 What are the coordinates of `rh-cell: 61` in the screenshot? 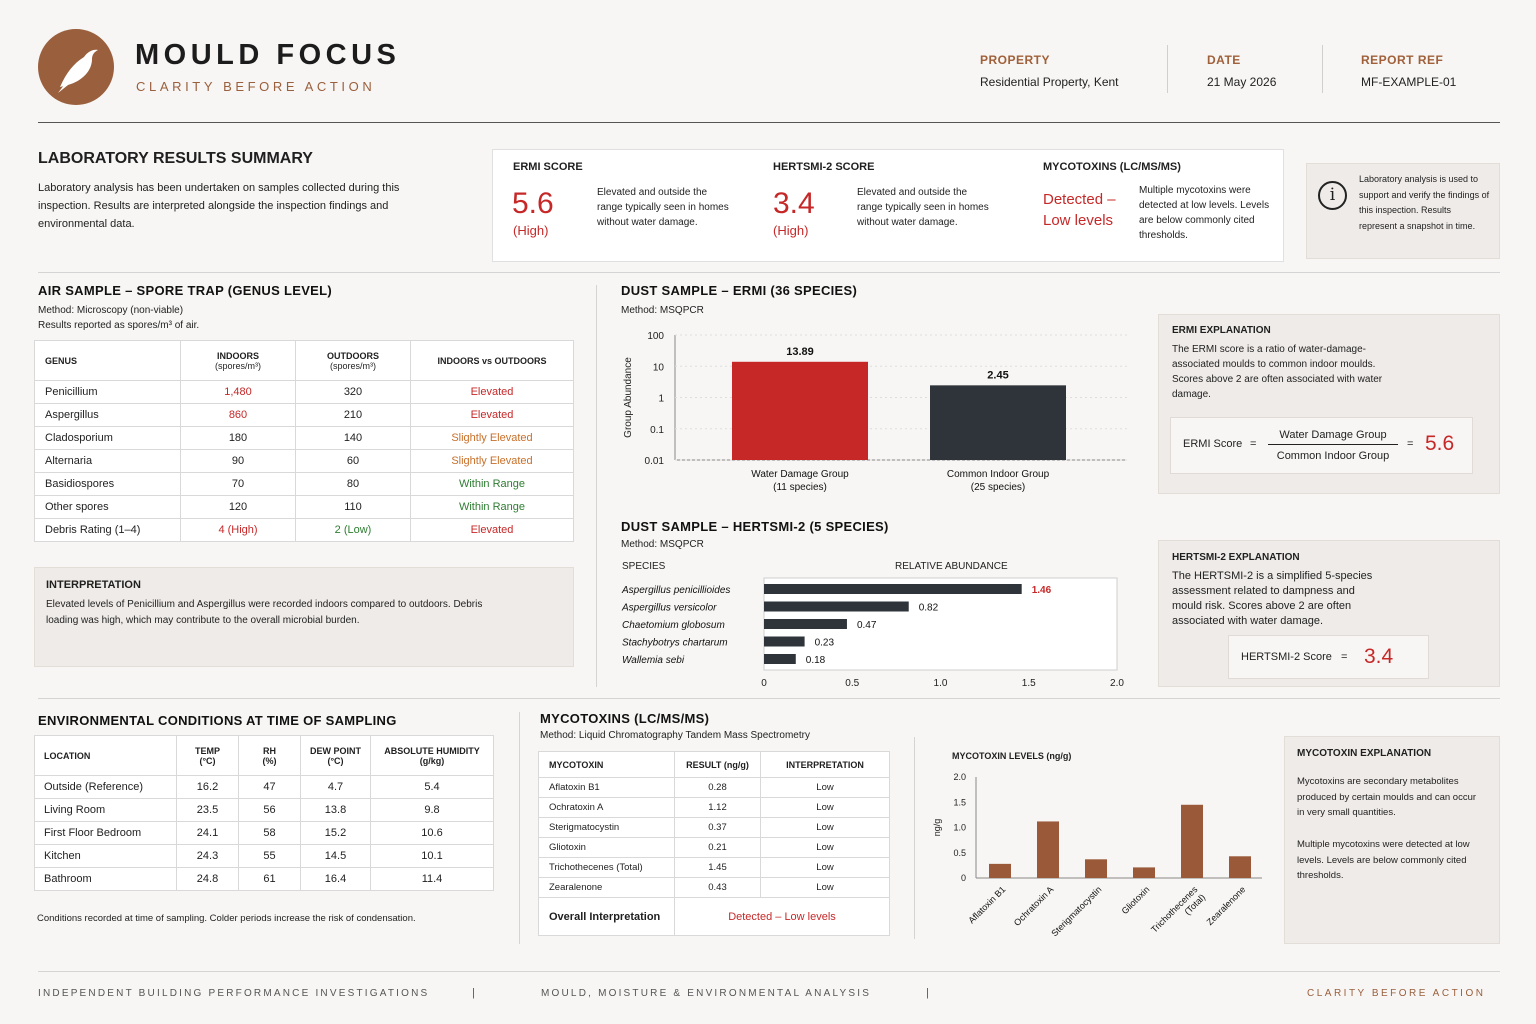 It's located at (269, 879).